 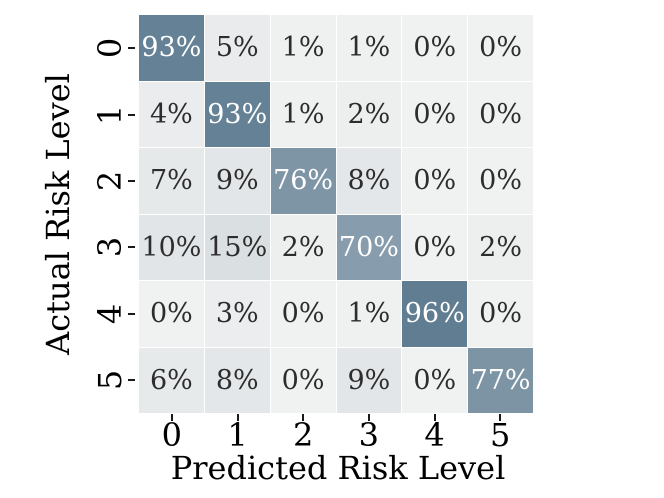 I want to click on heatmap-cell-r1c0: 4%, so click(x=171, y=114).